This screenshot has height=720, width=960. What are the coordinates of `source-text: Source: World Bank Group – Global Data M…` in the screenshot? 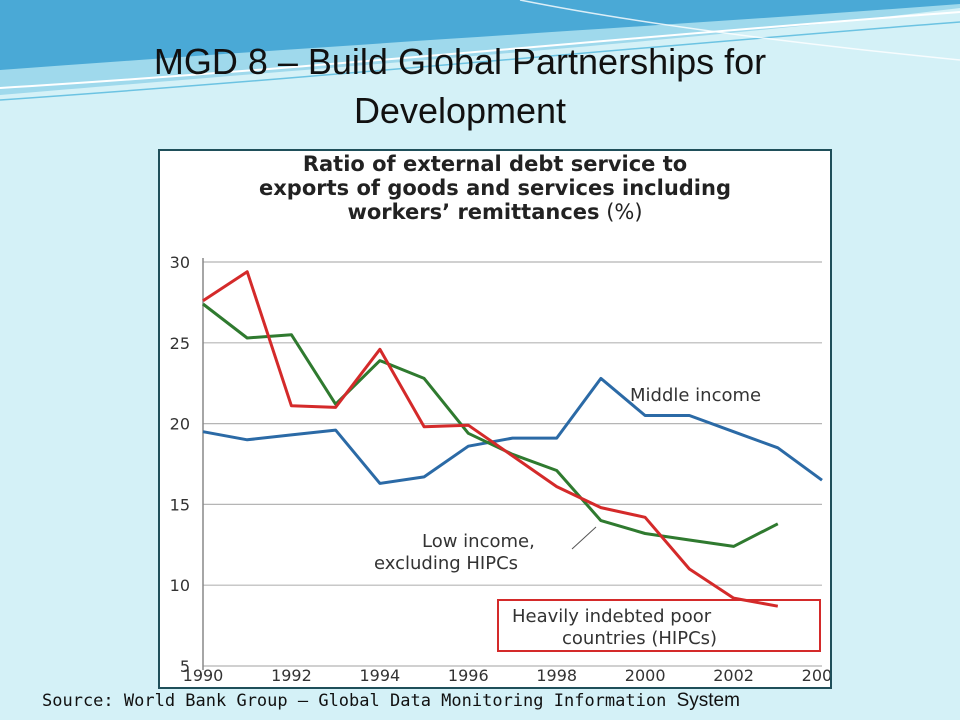 It's located at (354, 701).